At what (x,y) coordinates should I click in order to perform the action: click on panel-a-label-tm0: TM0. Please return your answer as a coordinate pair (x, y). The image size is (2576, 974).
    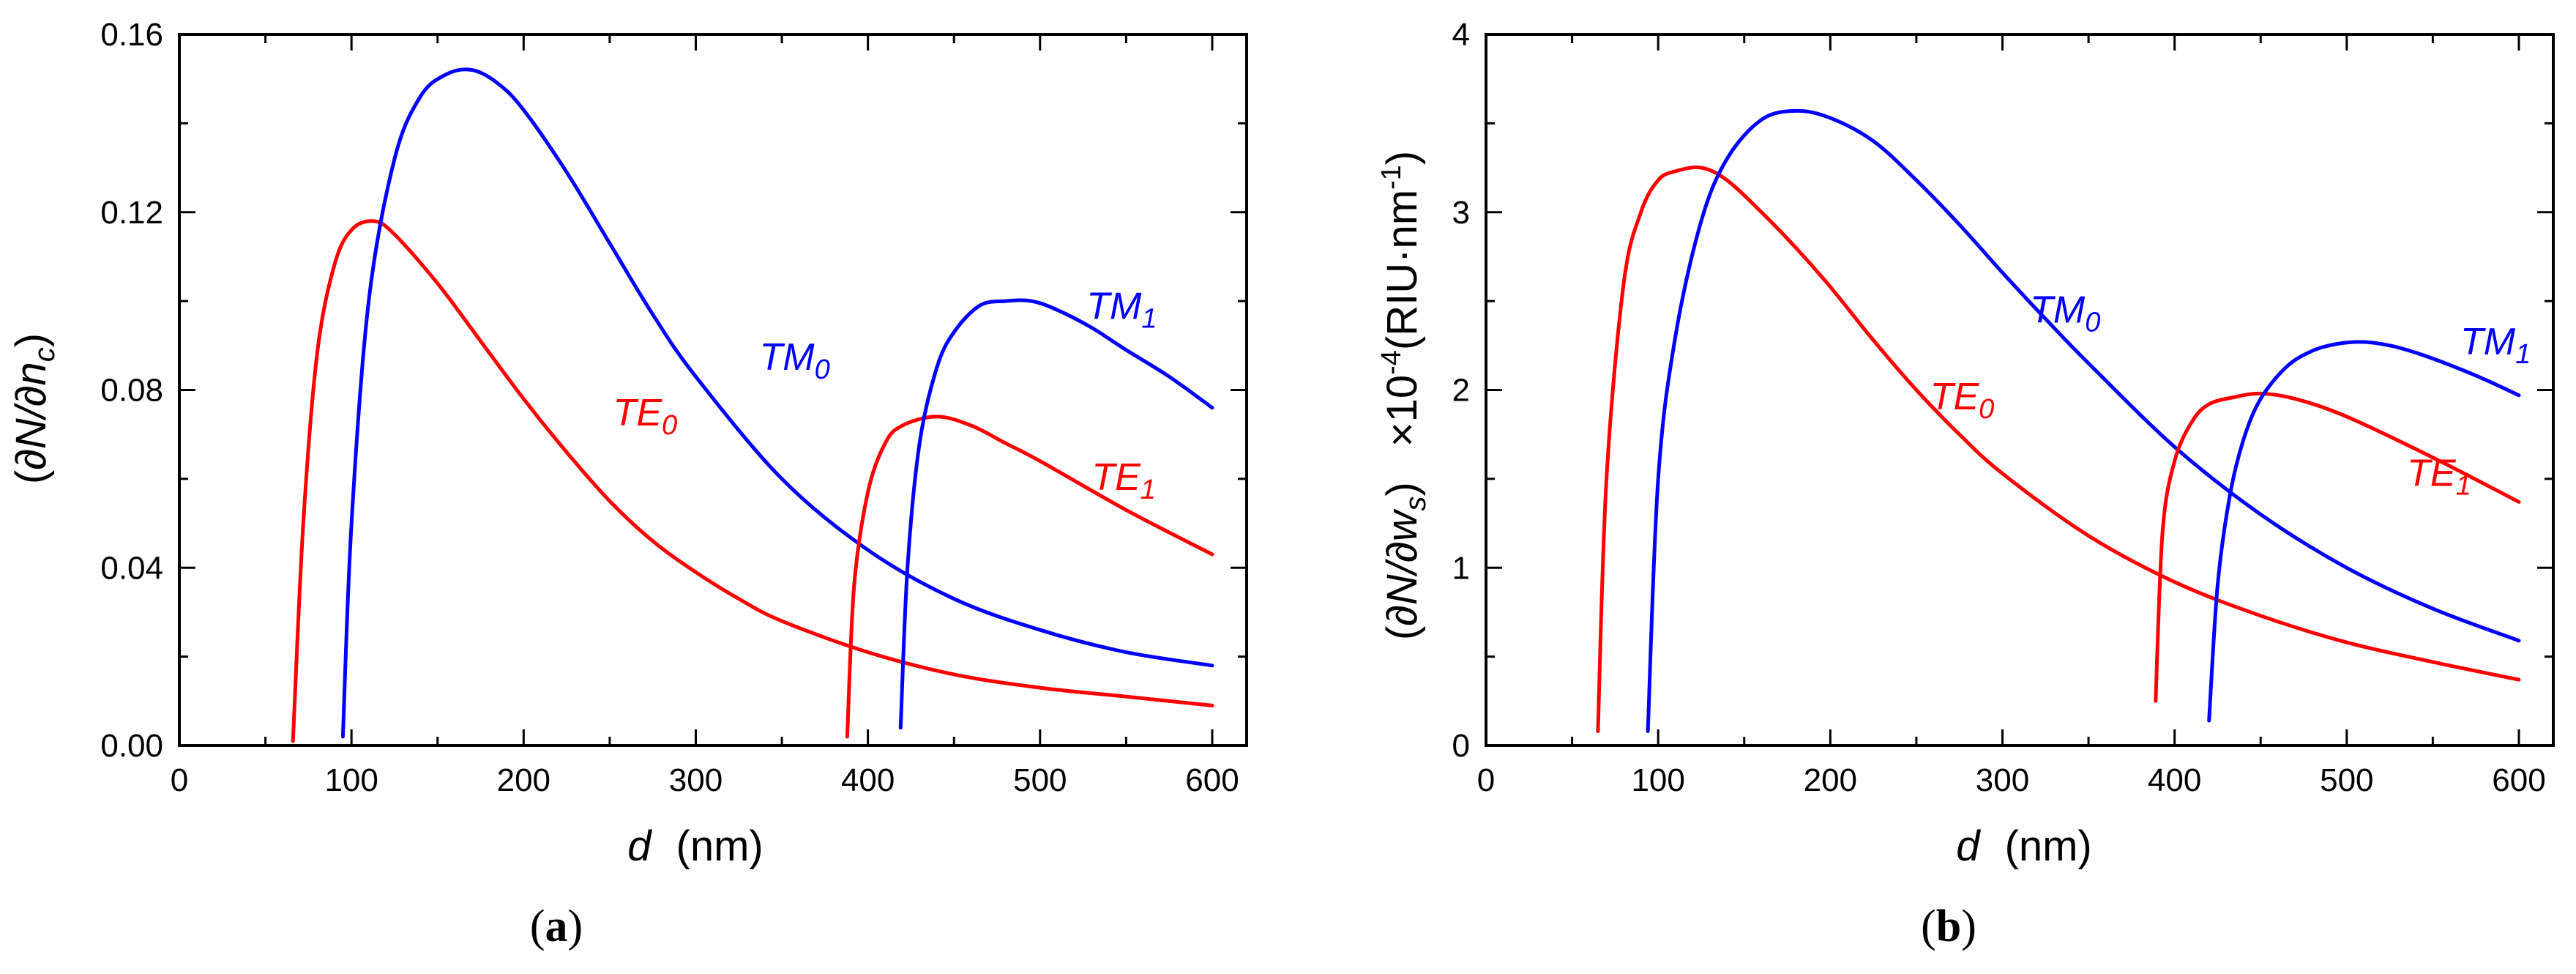
    Looking at the image, I should click on (794, 360).